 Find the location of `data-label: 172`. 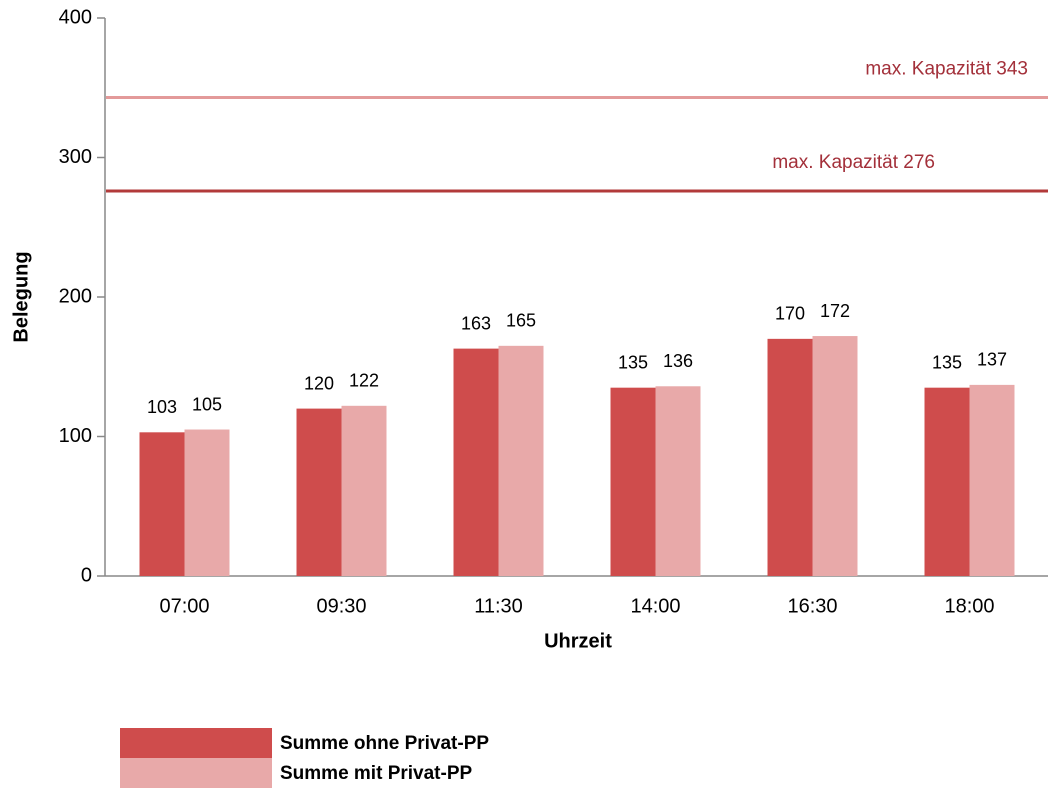

data-label: 172 is located at coordinates (835, 311).